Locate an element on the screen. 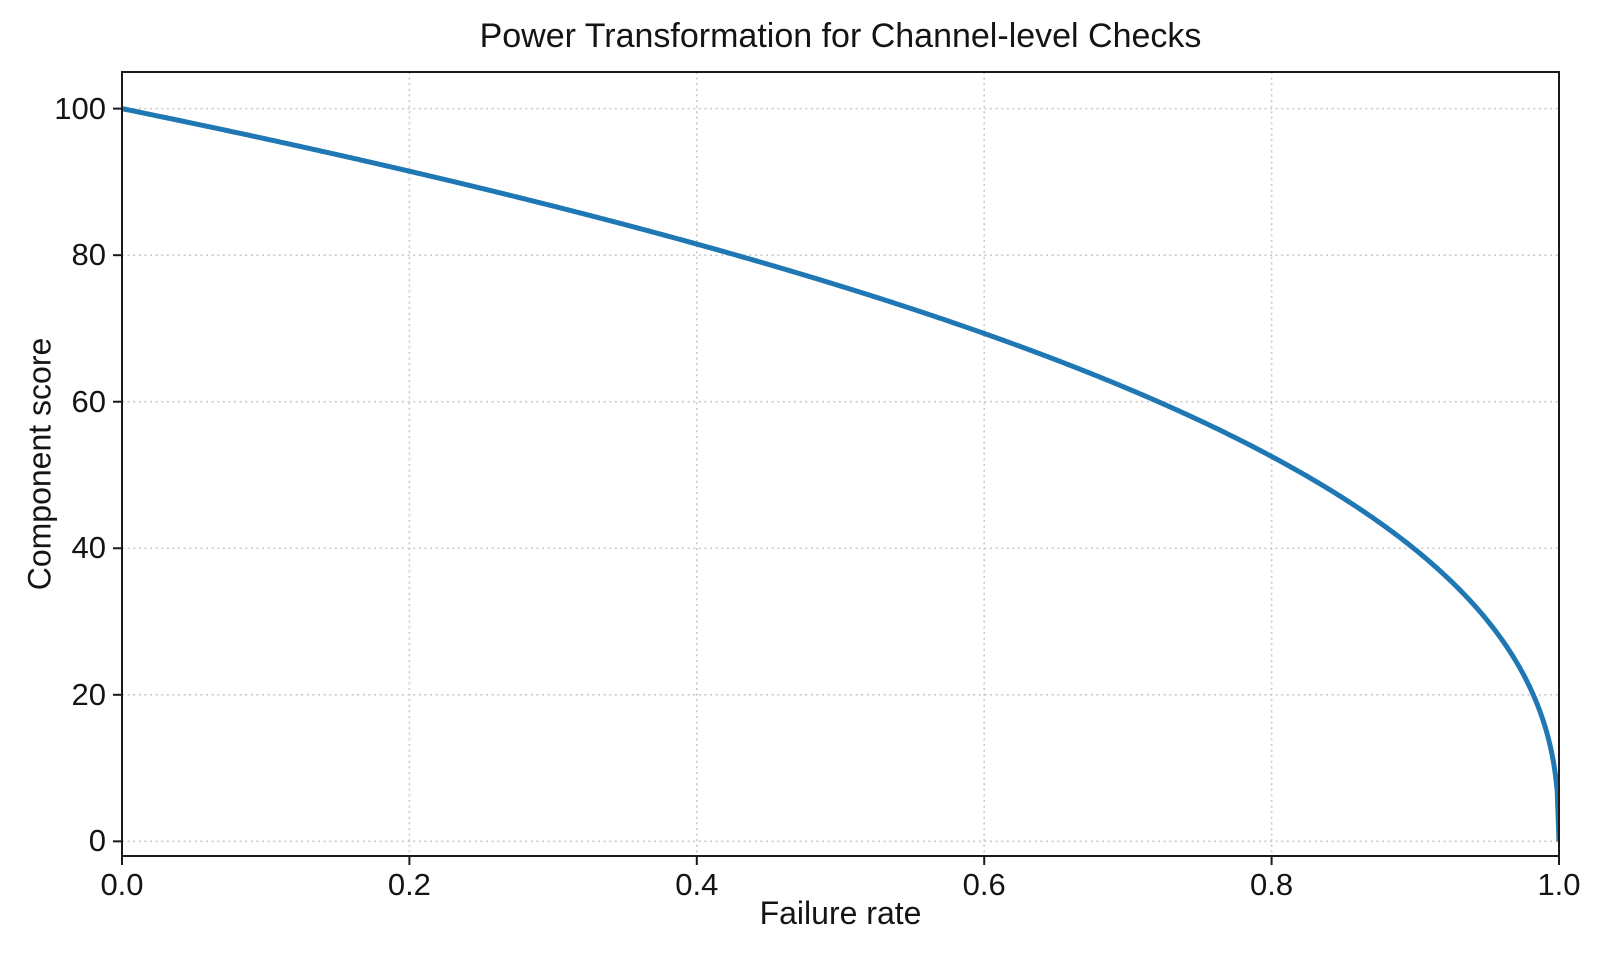 The width and height of the screenshot is (1600, 960). y-tick-label: 60 is located at coordinates (88, 401).